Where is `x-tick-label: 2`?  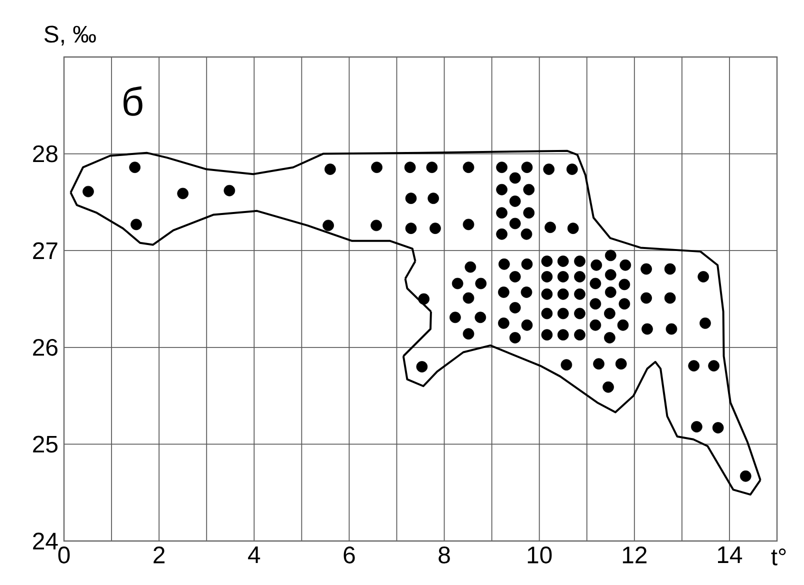
x-tick-label: 2 is located at coordinates (159, 555).